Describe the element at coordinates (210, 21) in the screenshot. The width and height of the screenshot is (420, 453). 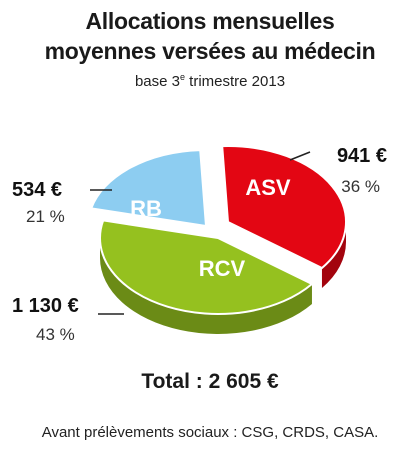
I see `chart-title-line1: Allocations mensuelles` at that location.